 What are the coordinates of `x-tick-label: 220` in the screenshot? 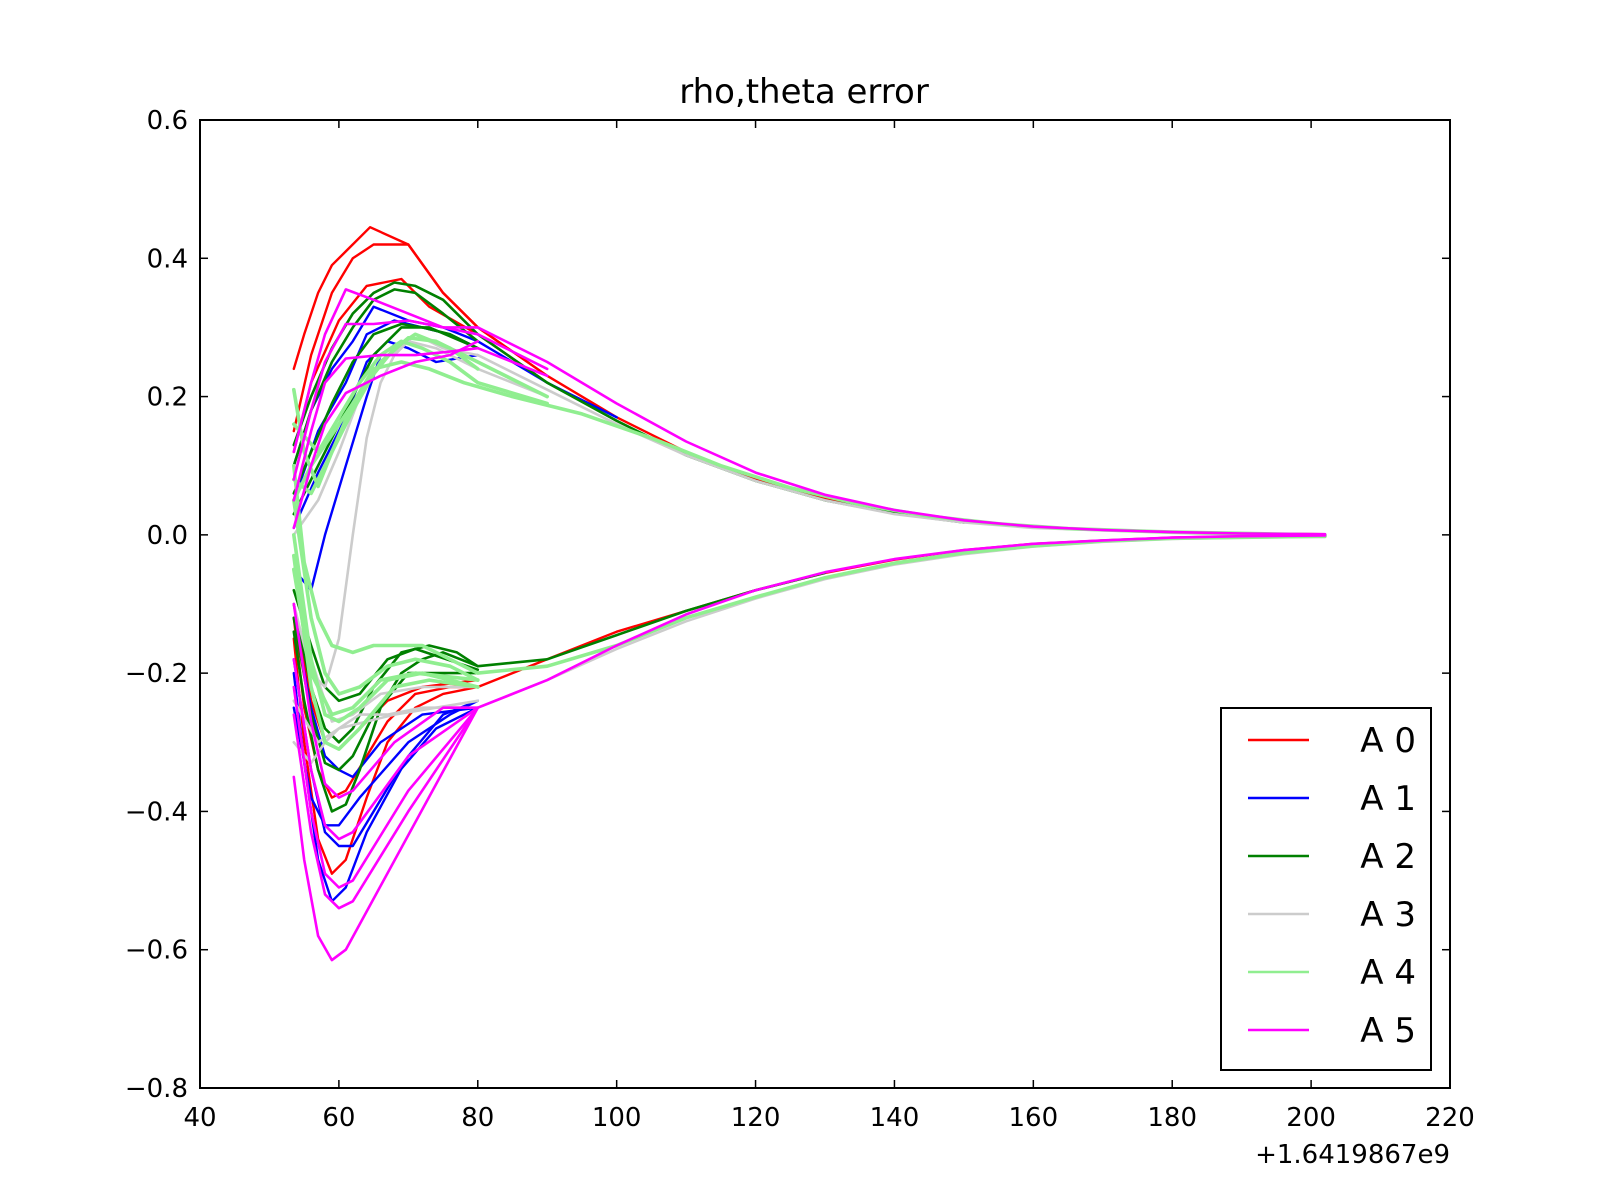 It's located at (1450, 1118).